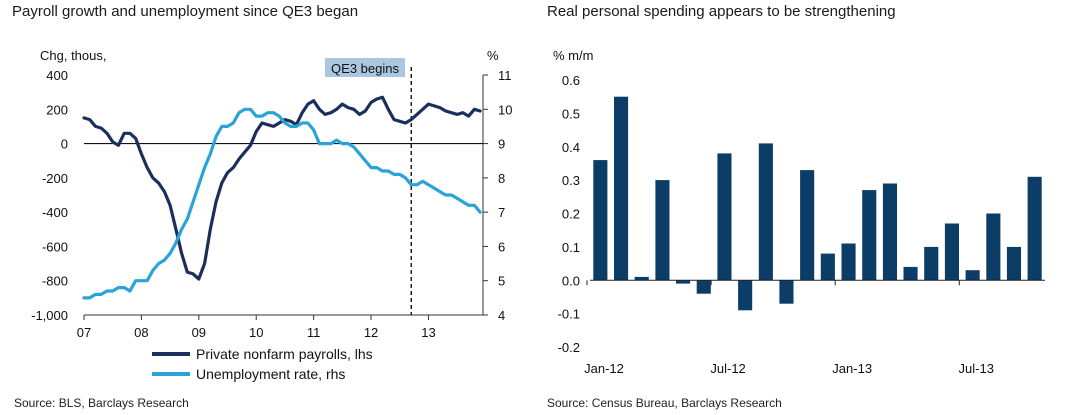  Describe the element at coordinates (49, 315) in the screenshot. I see `left-y-tick-label: -1,000` at that location.